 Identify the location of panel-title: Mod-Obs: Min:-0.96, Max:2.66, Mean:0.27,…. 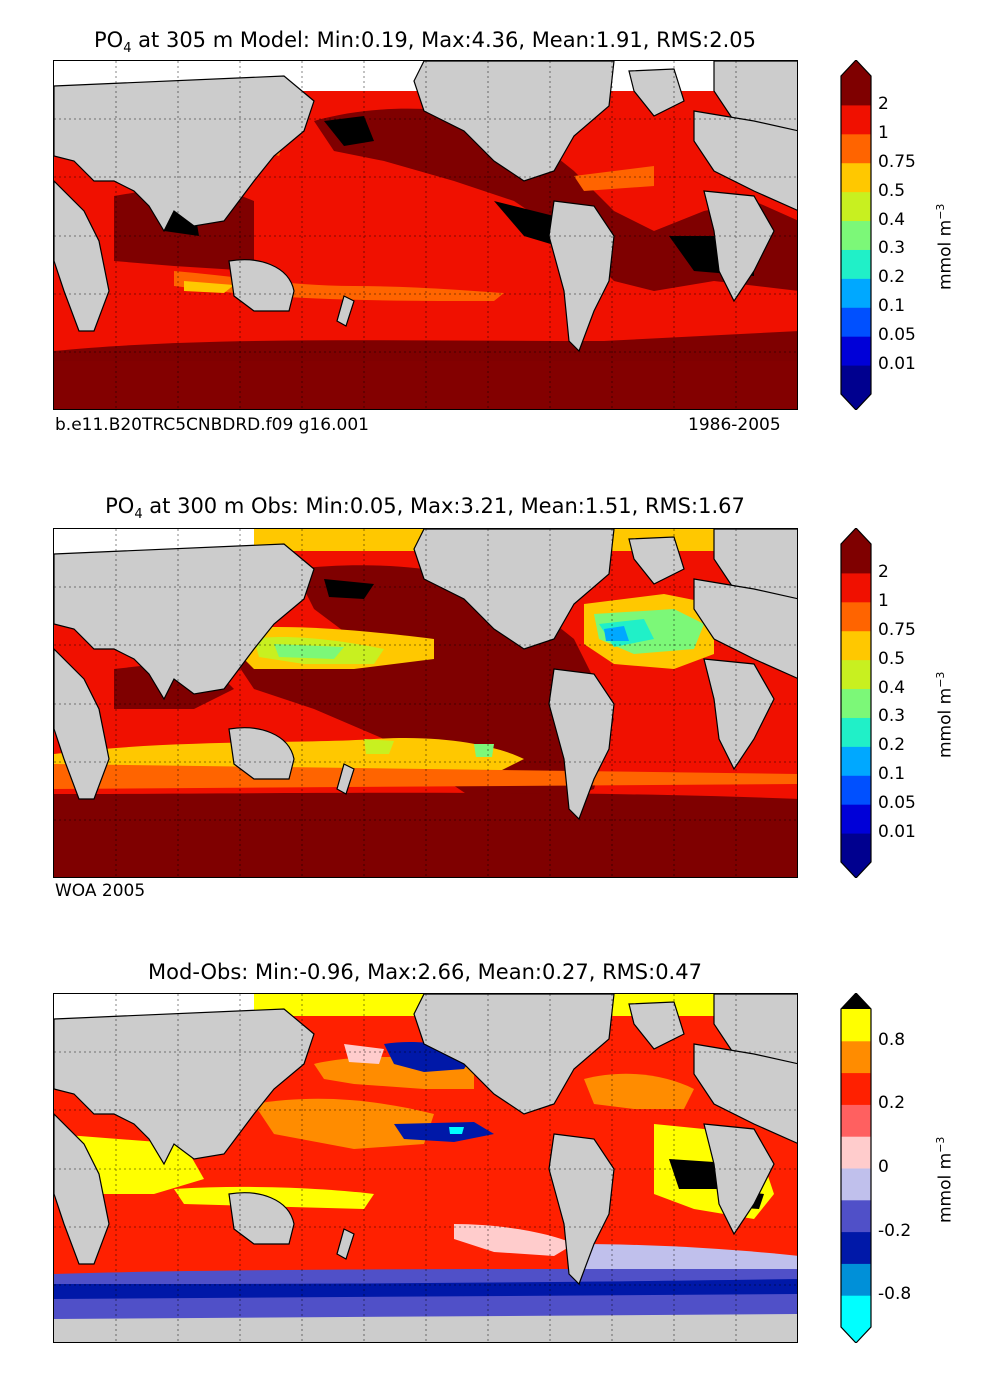
(425, 972).